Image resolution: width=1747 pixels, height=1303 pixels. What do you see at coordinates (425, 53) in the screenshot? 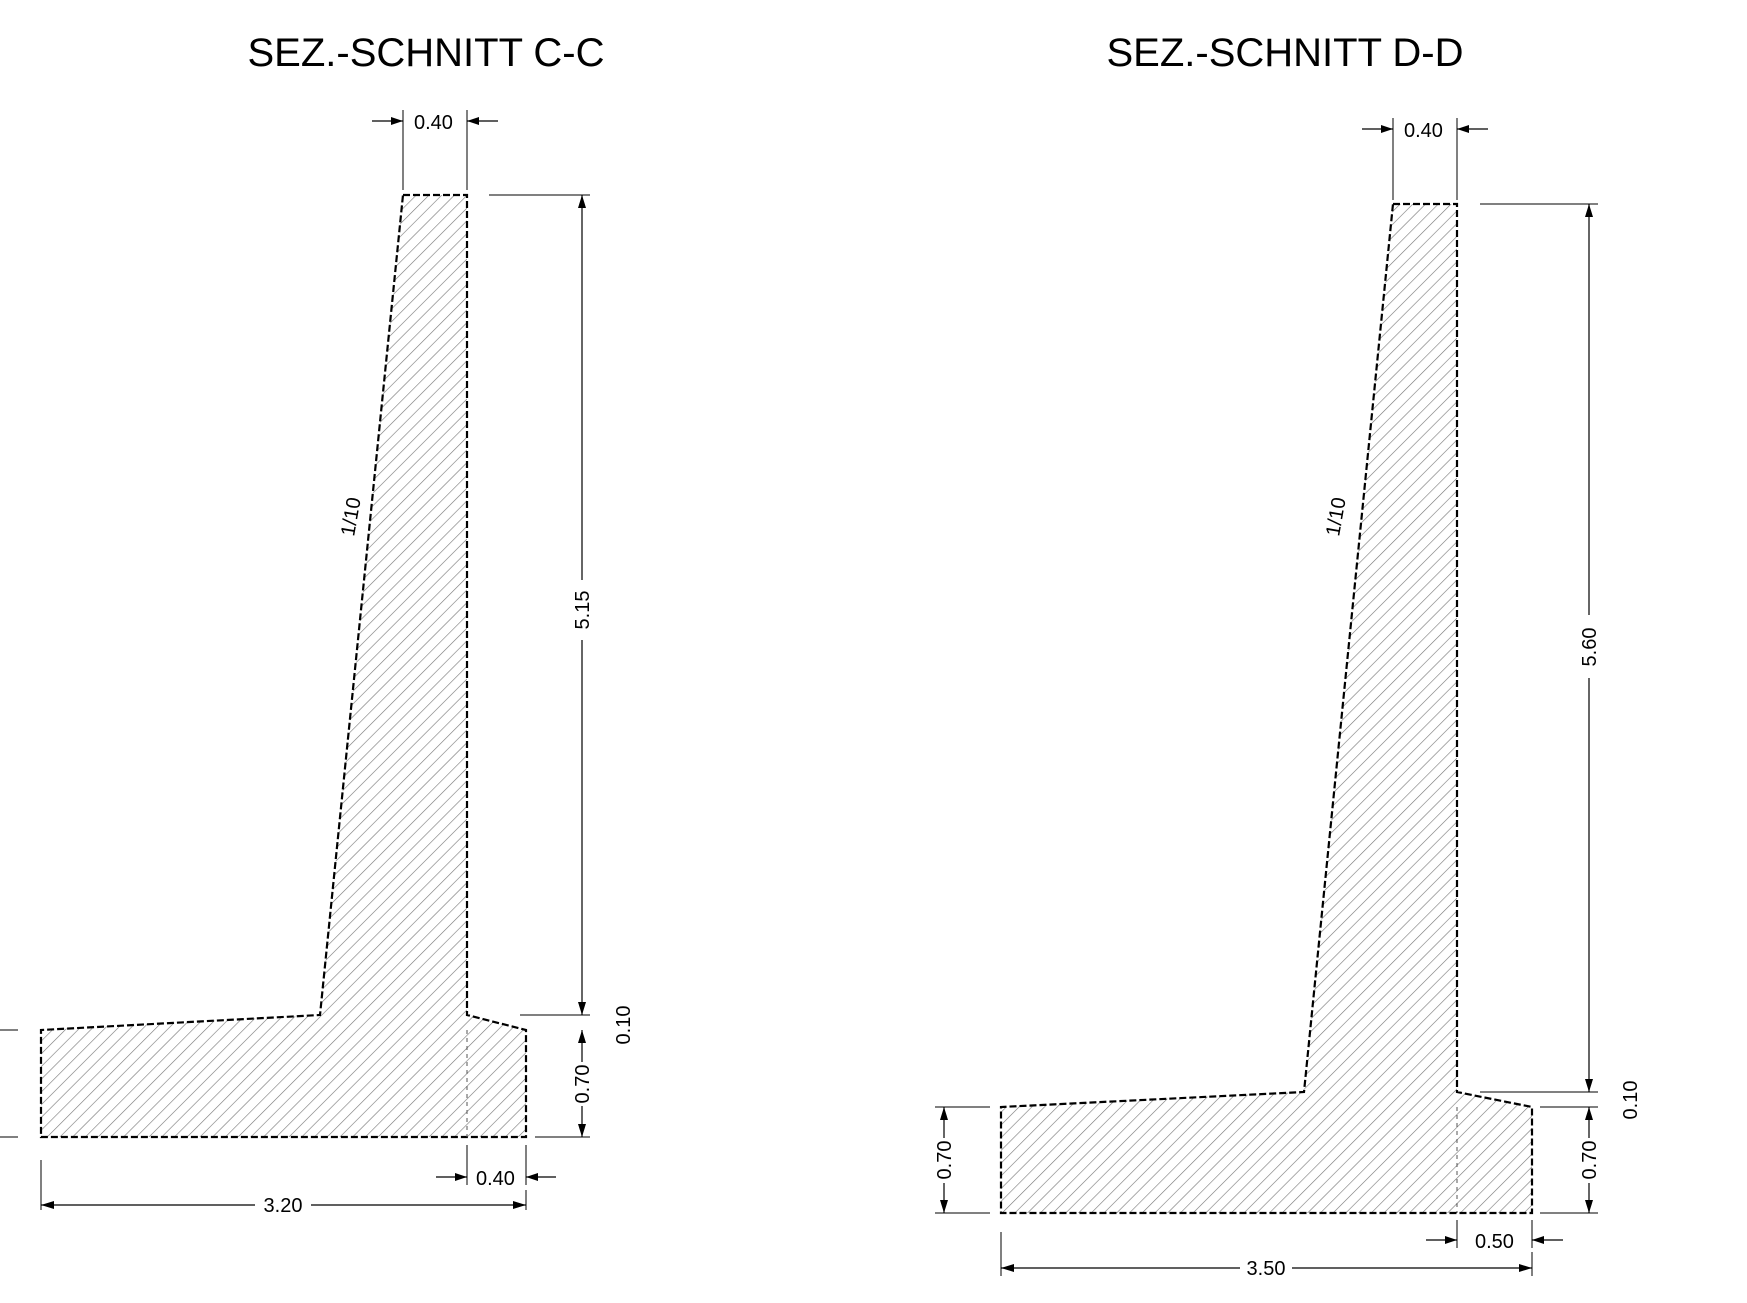
I see `section-c-c-title: SEZ.-SCHNITT C-C` at bounding box center [425, 53].